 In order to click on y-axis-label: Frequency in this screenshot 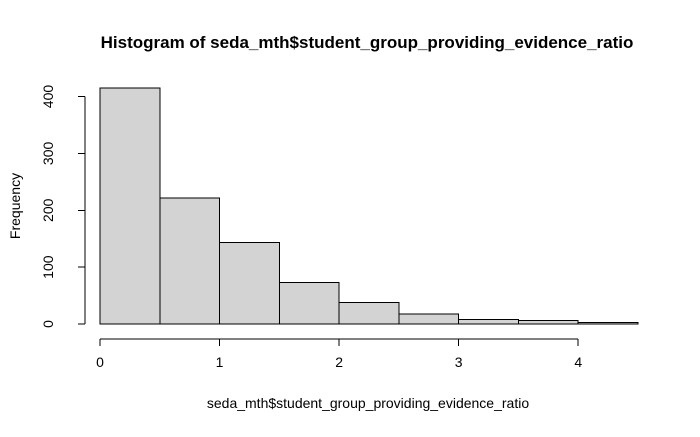, I will do `click(15, 206)`.